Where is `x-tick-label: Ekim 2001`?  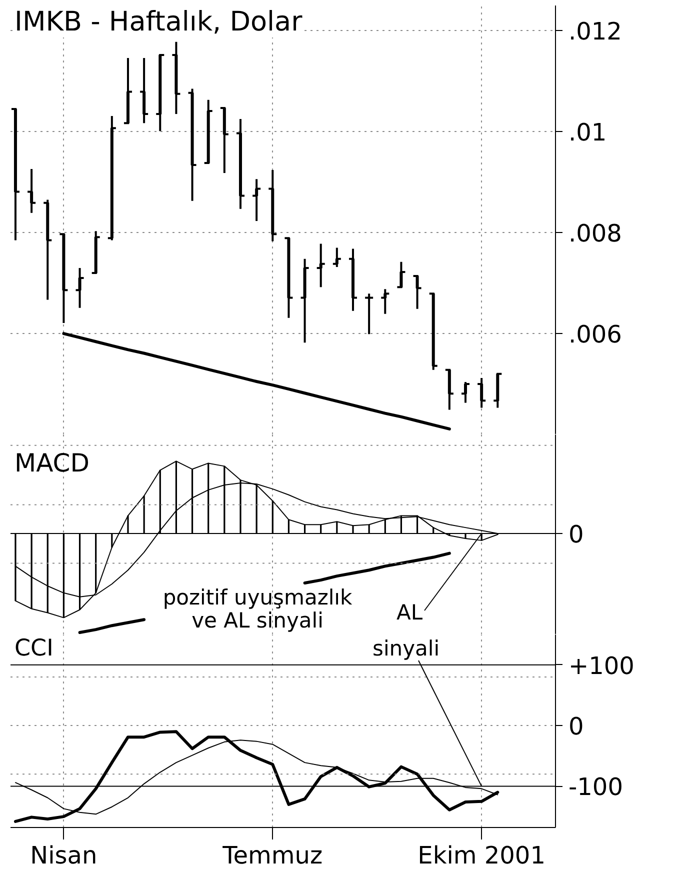
x-tick-label: Ekim 2001 is located at coordinates (482, 856).